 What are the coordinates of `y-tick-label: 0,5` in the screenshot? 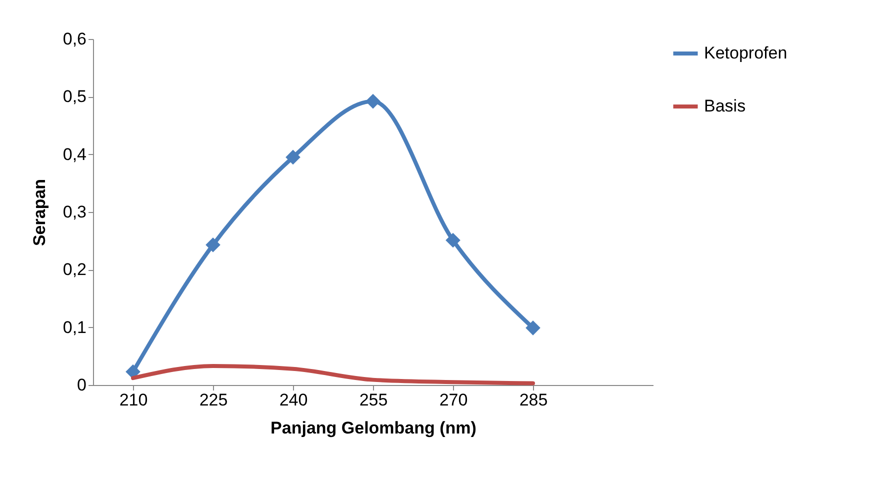 It's located at (74, 96).